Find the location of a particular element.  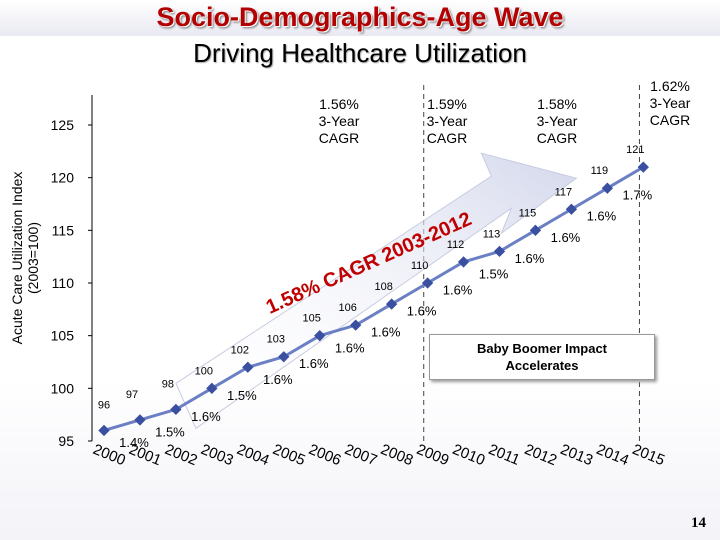

title-banner is located at coordinates (360, 18).